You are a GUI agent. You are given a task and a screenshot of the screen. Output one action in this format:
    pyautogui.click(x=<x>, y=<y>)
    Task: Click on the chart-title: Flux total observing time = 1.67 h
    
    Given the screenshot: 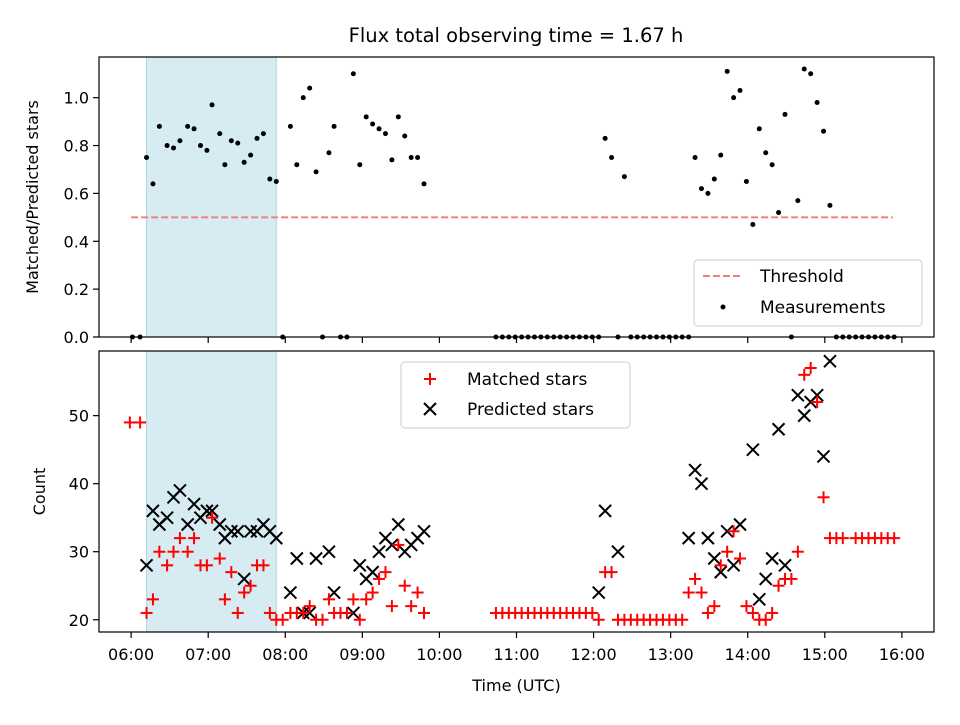 What is the action you would take?
    pyautogui.click(x=516, y=35)
    